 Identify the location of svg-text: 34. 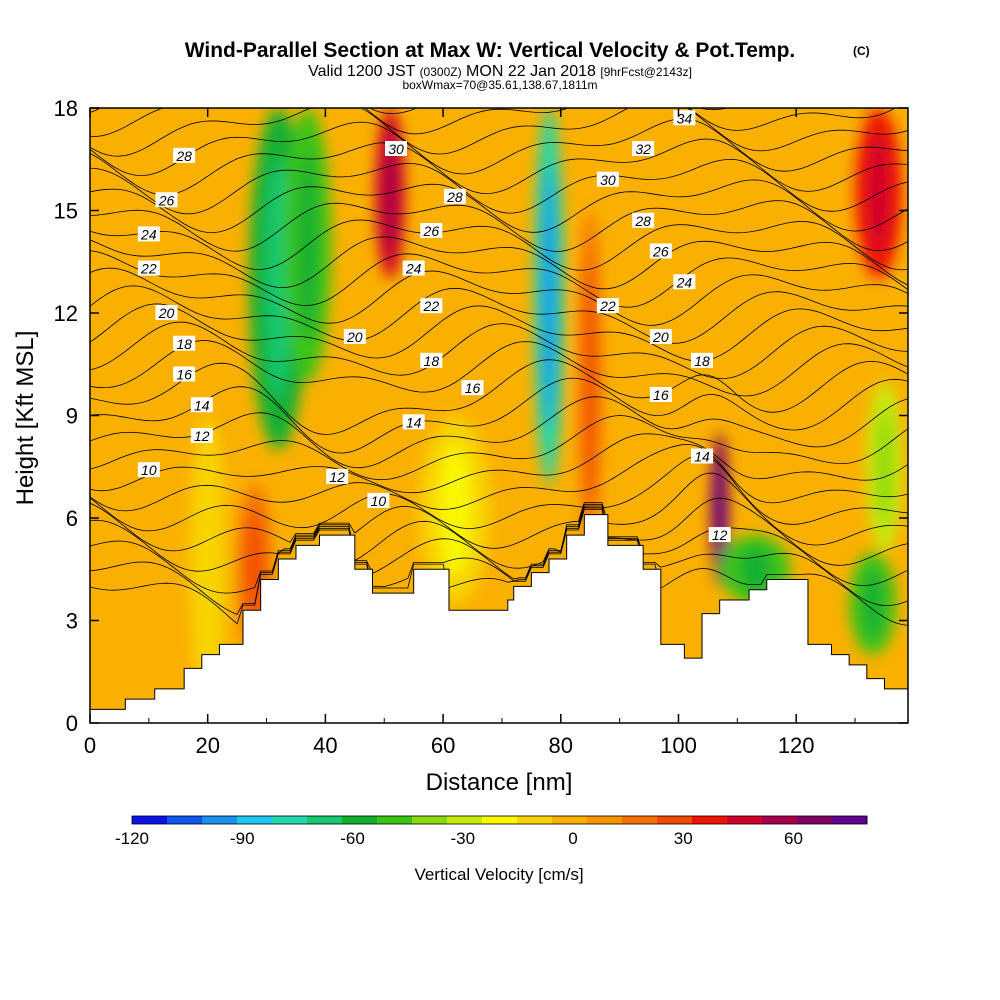
(685, 118).